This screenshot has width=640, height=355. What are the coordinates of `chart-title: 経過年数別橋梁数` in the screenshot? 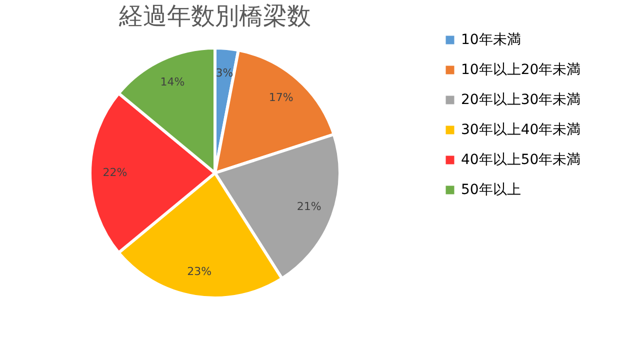 It's located at (214, 16).